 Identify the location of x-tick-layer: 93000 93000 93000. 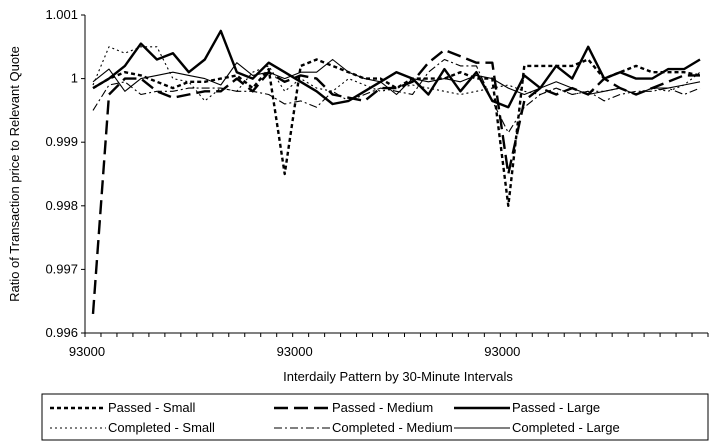
(389, 346).